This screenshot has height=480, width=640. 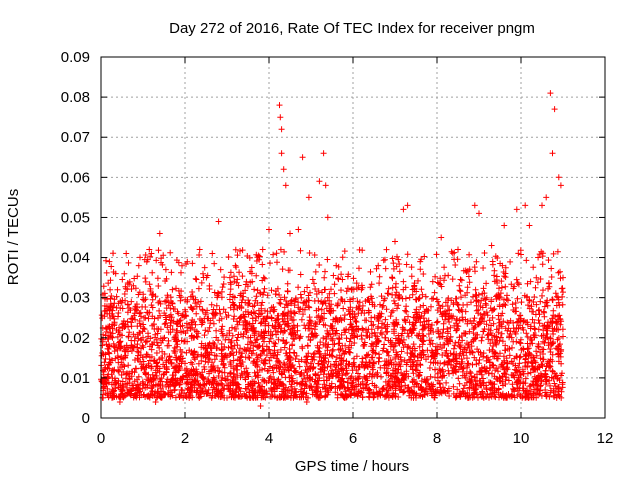 I want to click on x-axis-label: GPS time / hours, so click(x=352, y=466).